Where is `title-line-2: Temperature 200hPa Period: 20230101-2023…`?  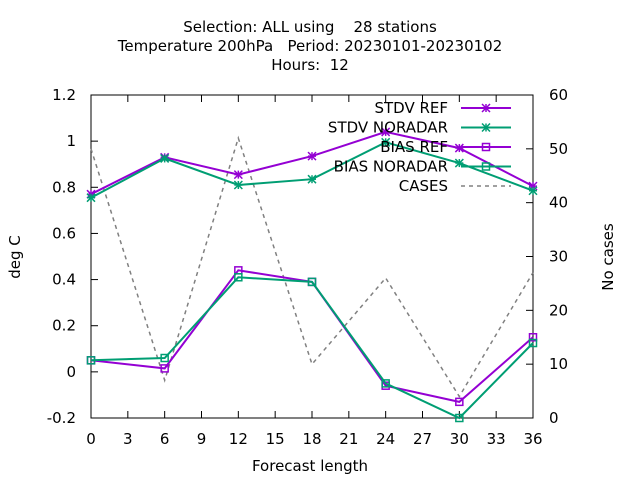
title-line-2: Temperature 200hPa Period: 20230101-2023… is located at coordinates (310, 46).